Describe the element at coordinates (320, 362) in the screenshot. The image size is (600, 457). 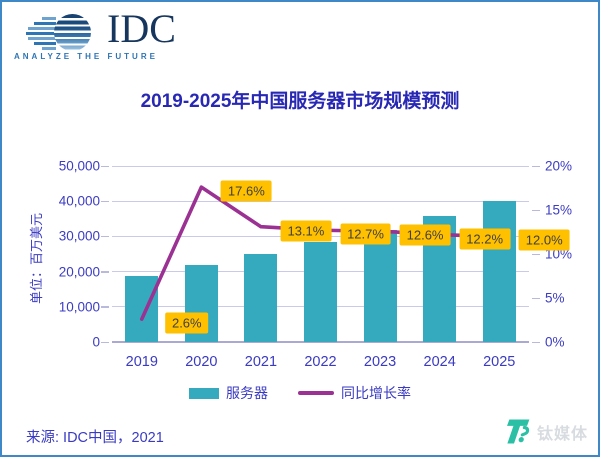
I see `x-label-2022: 2022` at that location.